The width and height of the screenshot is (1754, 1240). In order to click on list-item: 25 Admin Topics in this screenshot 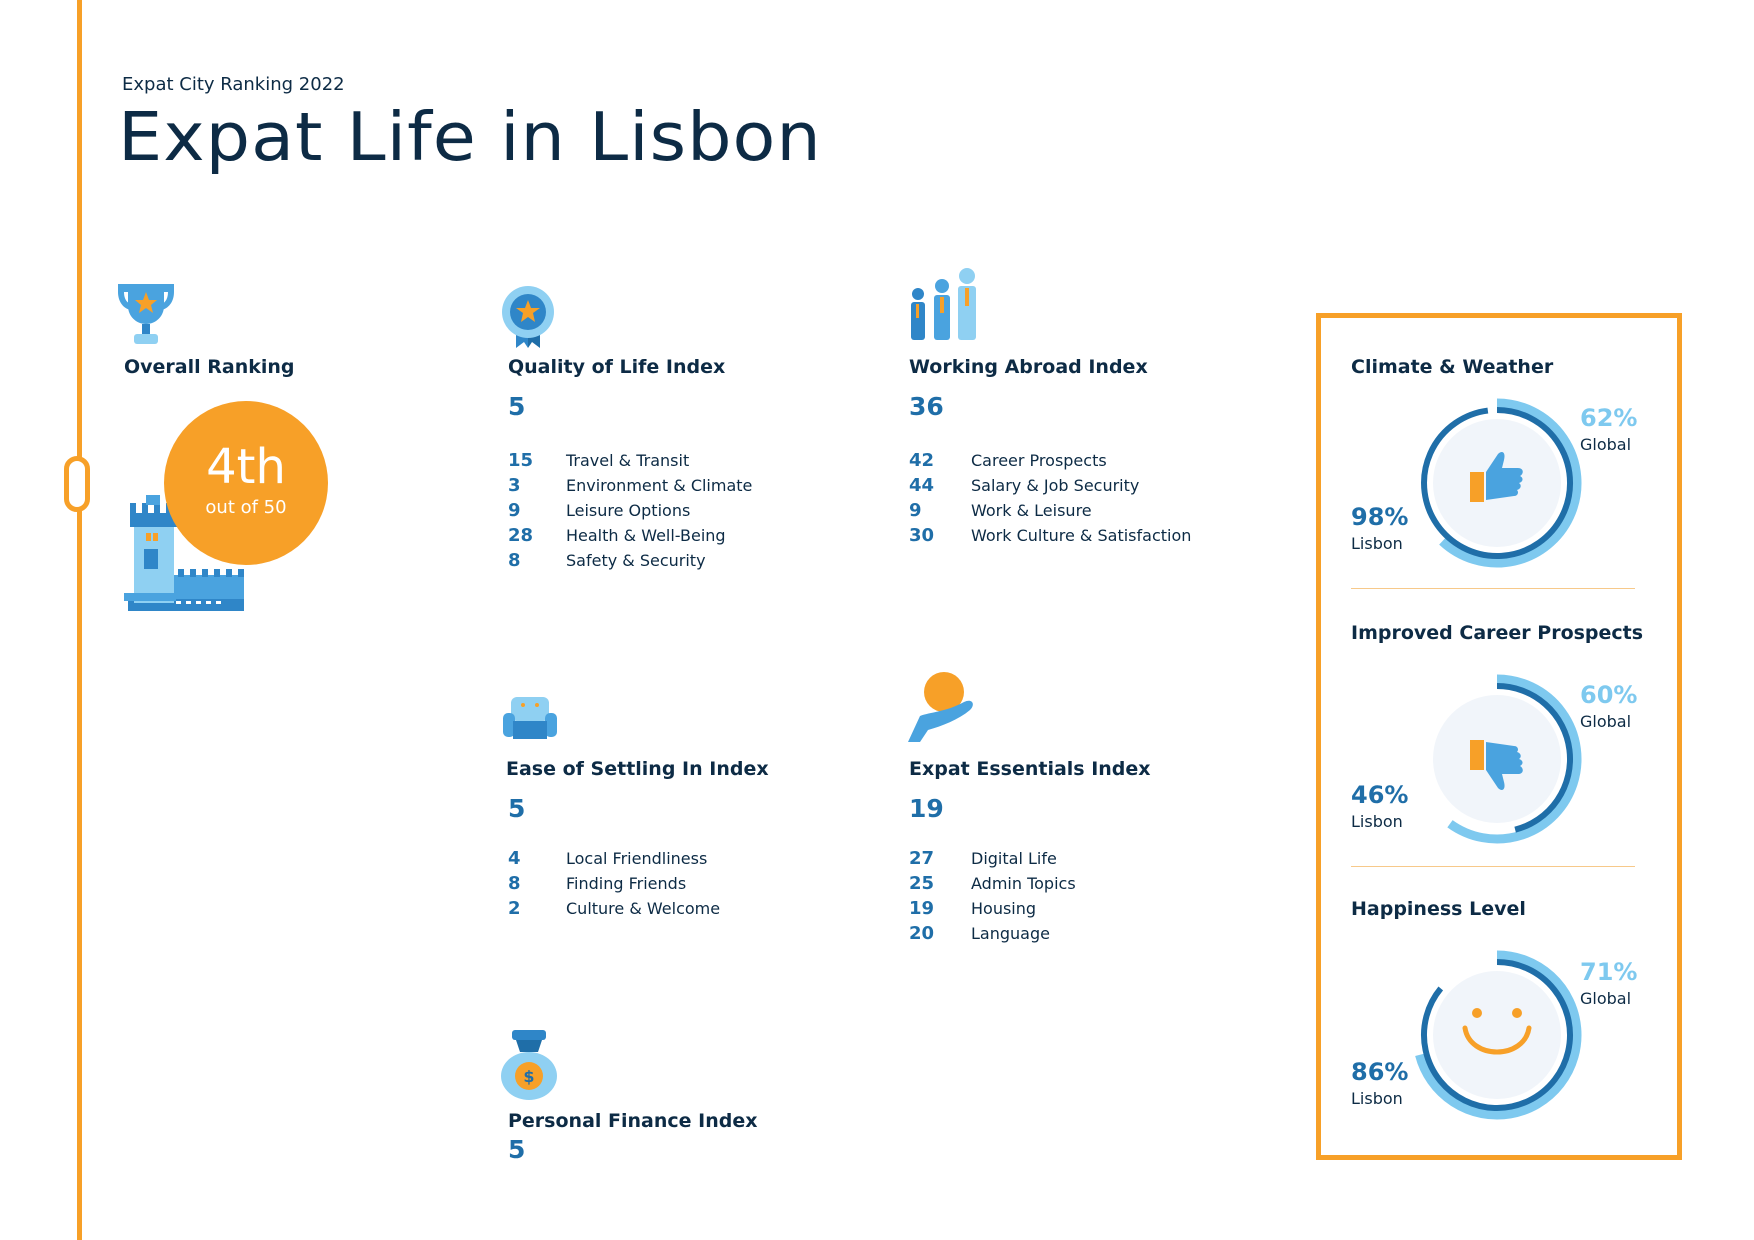, I will do `click(992, 883)`.